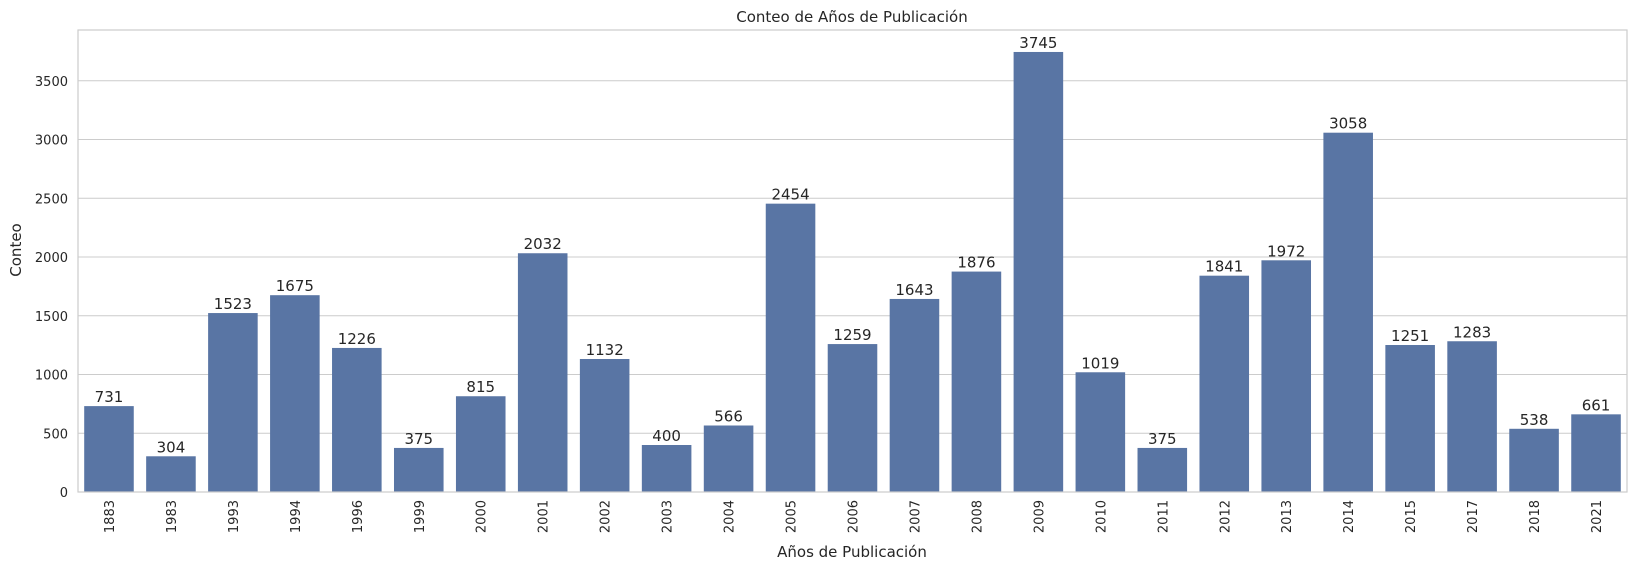  I want to click on bar-1999, so click(418, 469).